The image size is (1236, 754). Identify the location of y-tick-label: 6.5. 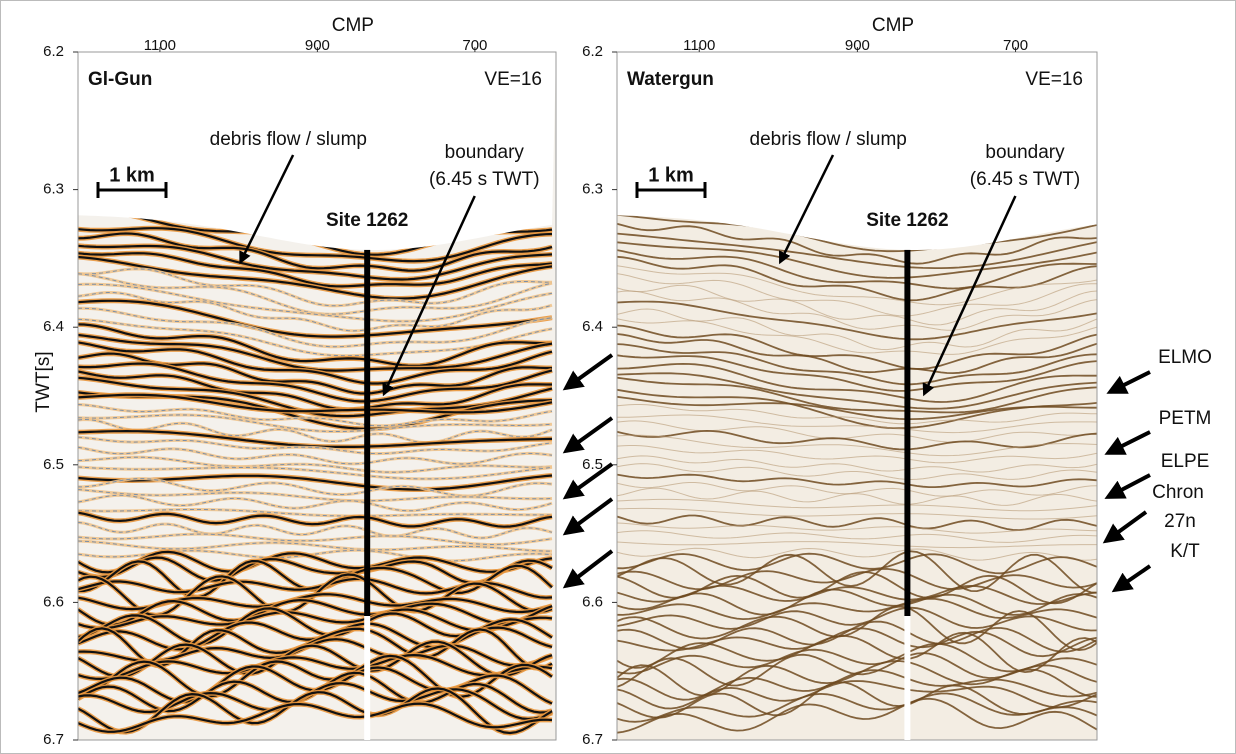
(53, 464).